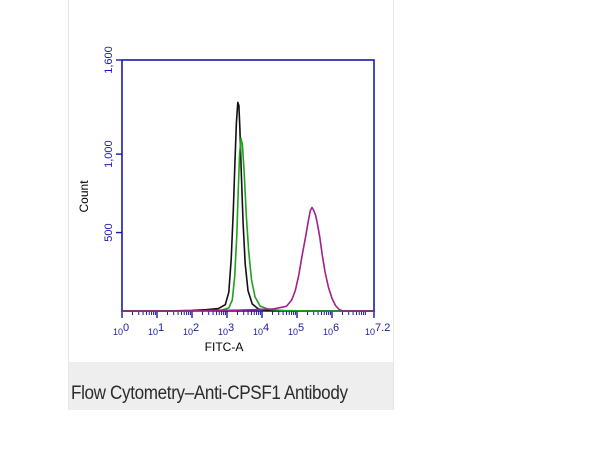 The width and height of the screenshot is (600, 450). I want to click on x-tick-label: 10¹, so click(156, 329).